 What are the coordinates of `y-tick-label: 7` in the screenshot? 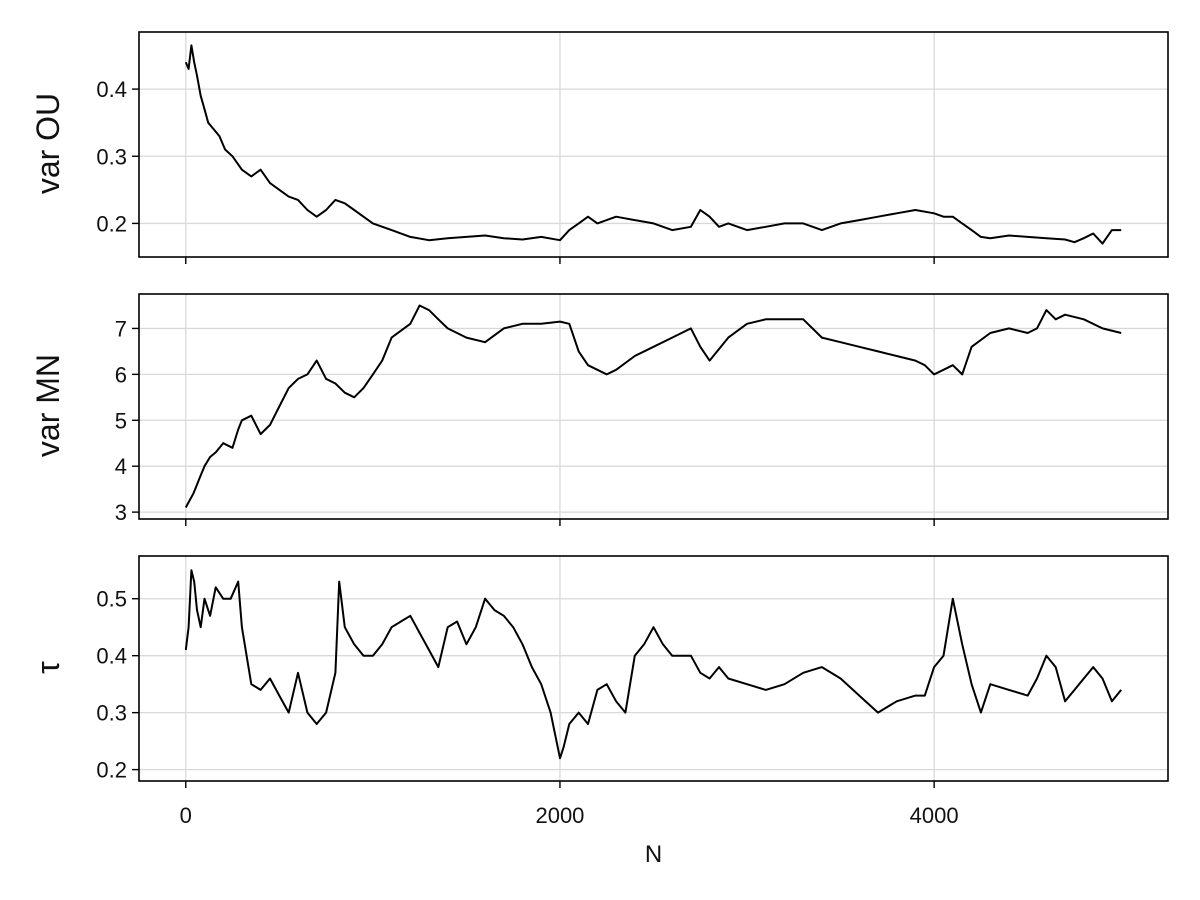 It's located at (121, 328).